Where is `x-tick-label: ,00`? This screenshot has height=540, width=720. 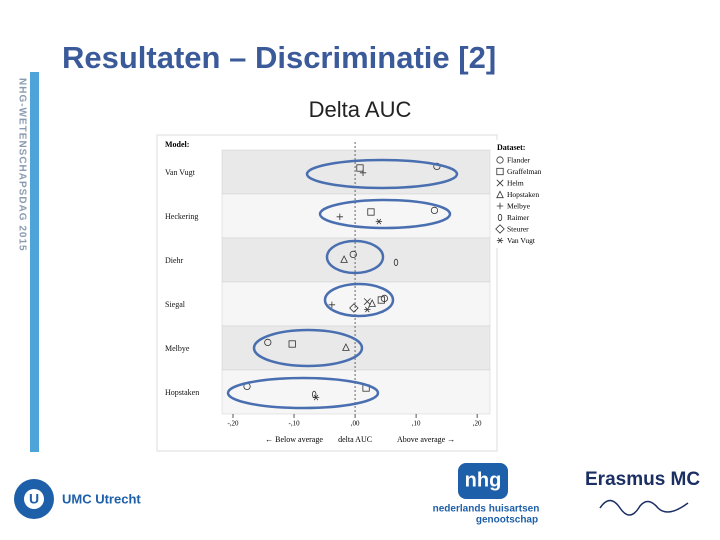 x-tick-label: ,00 is located at coordinates (355, 424).